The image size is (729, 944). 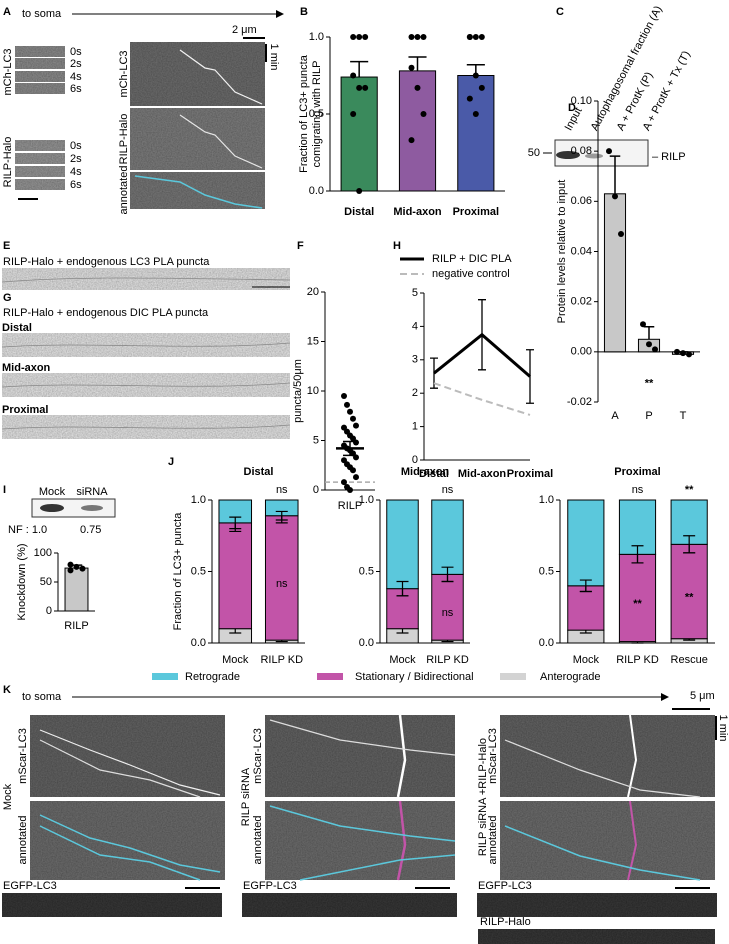 What do you see at coordinates (304, 12) in the screenshot?
I see `panel-letter: B` at bounding box center [304, 12].